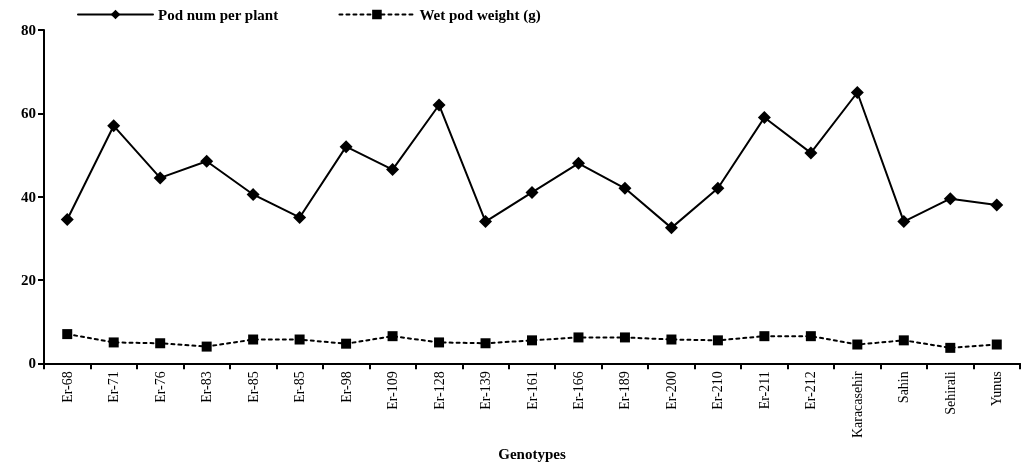 This screenshot has width=1032, height=466. Describe the element at coordinates (67, 387) in the screenshot. I see `x-tick-label: Er-68` at that location.